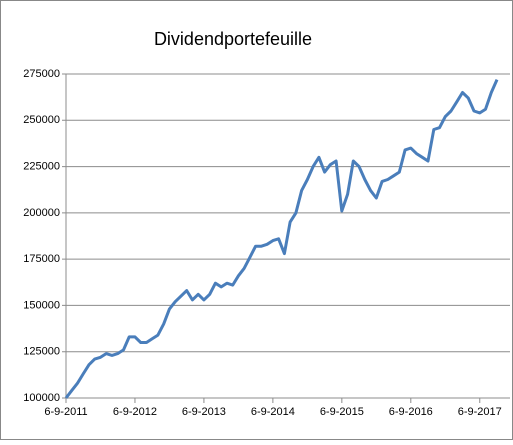  What do you see at coordinates (41, 305) in the screenshot?
I see `y-tick-label: 150000` at bounding box center [41, 305].